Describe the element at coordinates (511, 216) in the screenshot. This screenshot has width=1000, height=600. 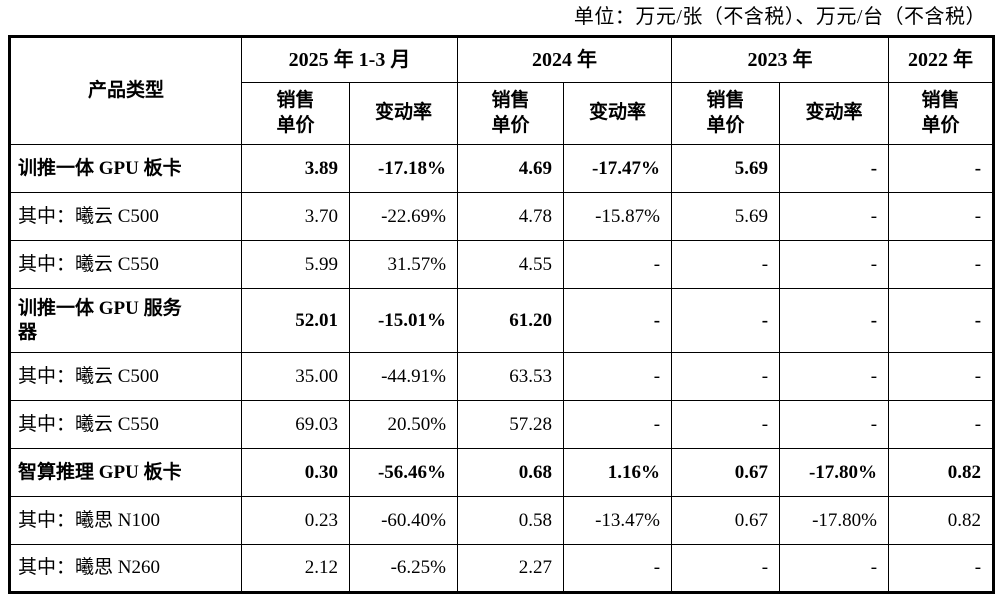
I see `value-cell: 4.78` at that location.